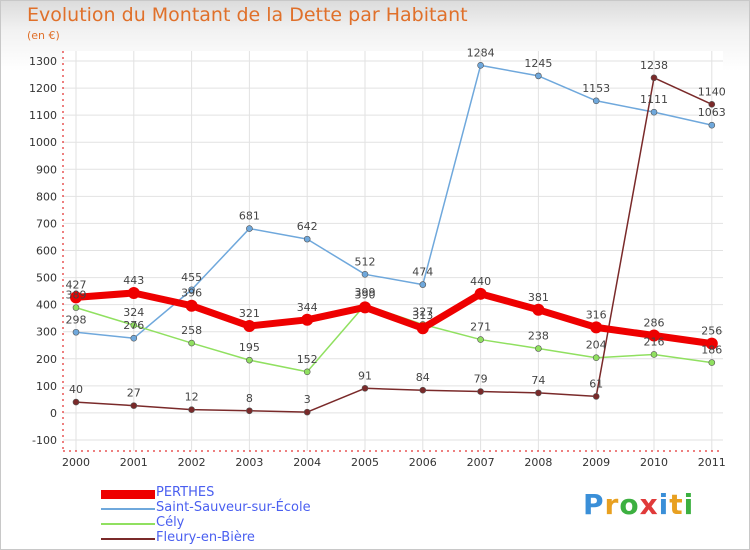 Image resolution: width=750 pixels, height=550 pixels. I want to click on data-label: 3, so click(307, 399).